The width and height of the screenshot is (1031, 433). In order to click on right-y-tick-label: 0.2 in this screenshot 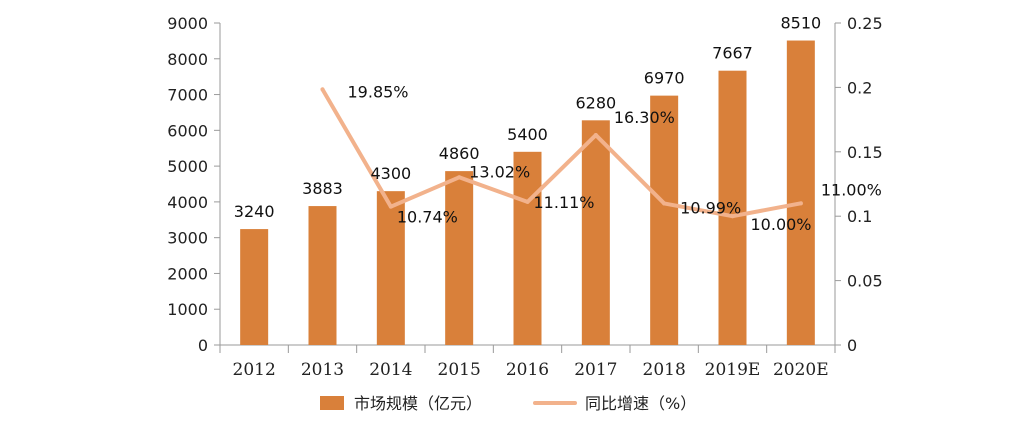, I will do `click(859, 87)`.